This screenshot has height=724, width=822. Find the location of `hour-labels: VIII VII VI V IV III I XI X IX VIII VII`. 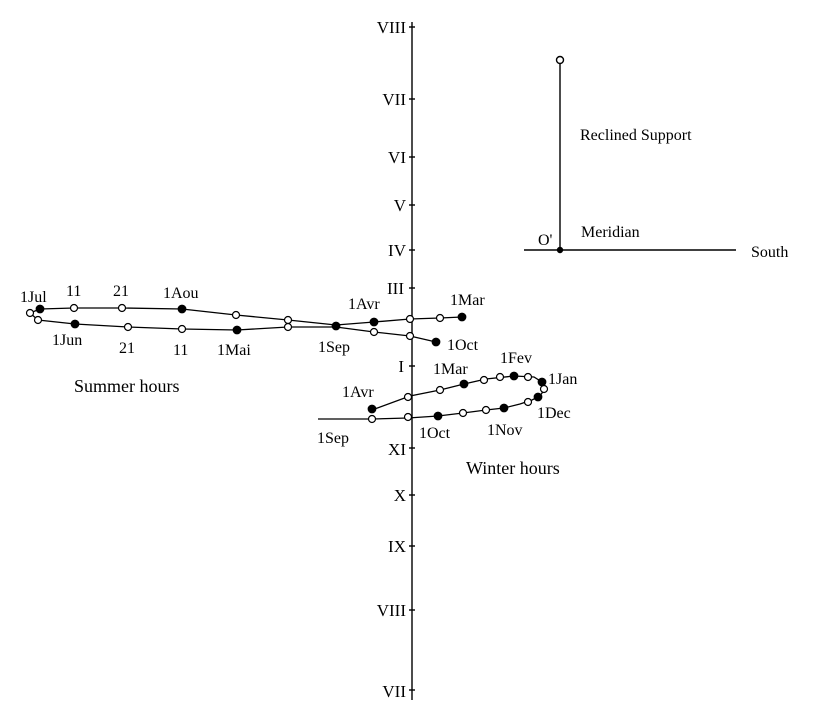

hour-labels: VIII VII VI V IV III I XI X IX VIII VII is located at coordinates (392, 359).